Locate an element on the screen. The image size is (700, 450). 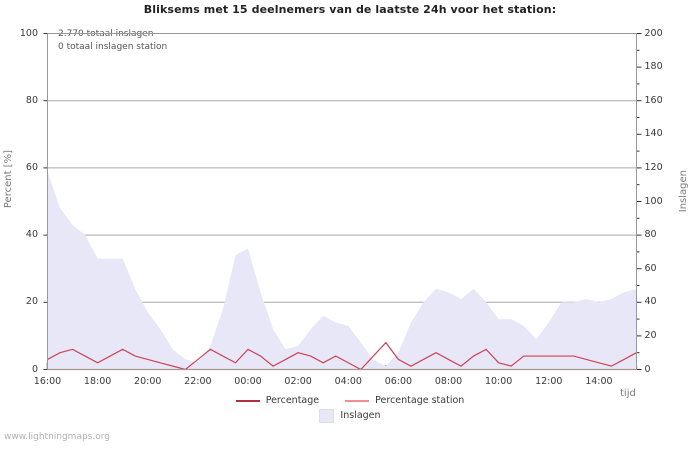
y-axis-right-tick: 140 is located at coordinates (653, 134).